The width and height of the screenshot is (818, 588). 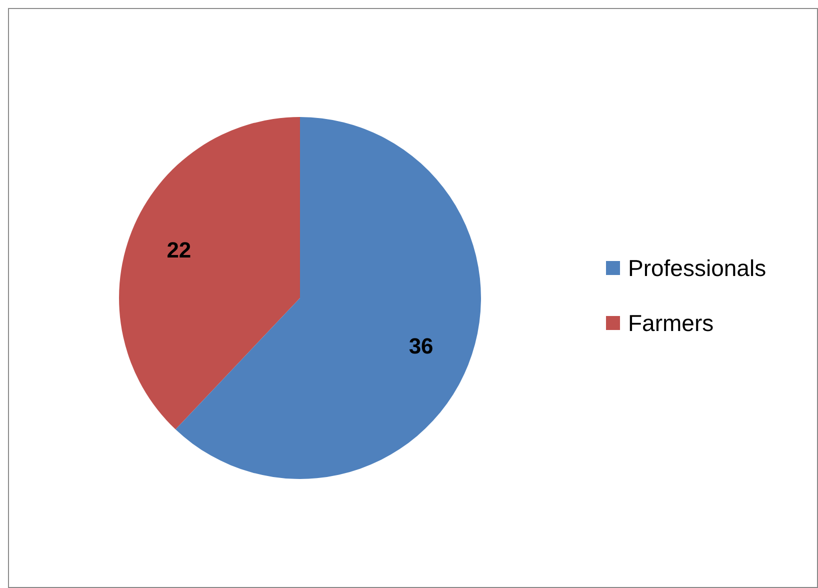 What do you see at coordinates (421, 346) in the screenshot?
I see `data-label: 36` at bounding box center [421, 346].